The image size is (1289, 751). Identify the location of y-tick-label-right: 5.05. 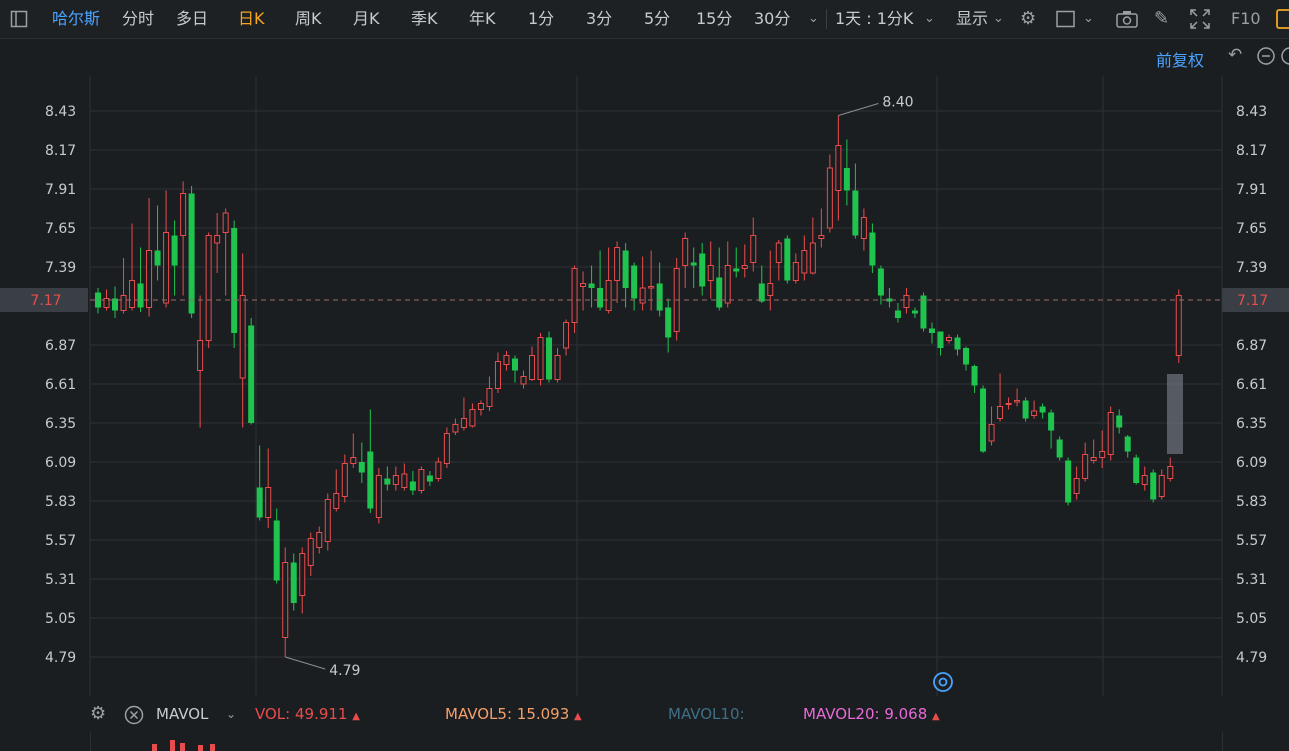
(1251, 619).